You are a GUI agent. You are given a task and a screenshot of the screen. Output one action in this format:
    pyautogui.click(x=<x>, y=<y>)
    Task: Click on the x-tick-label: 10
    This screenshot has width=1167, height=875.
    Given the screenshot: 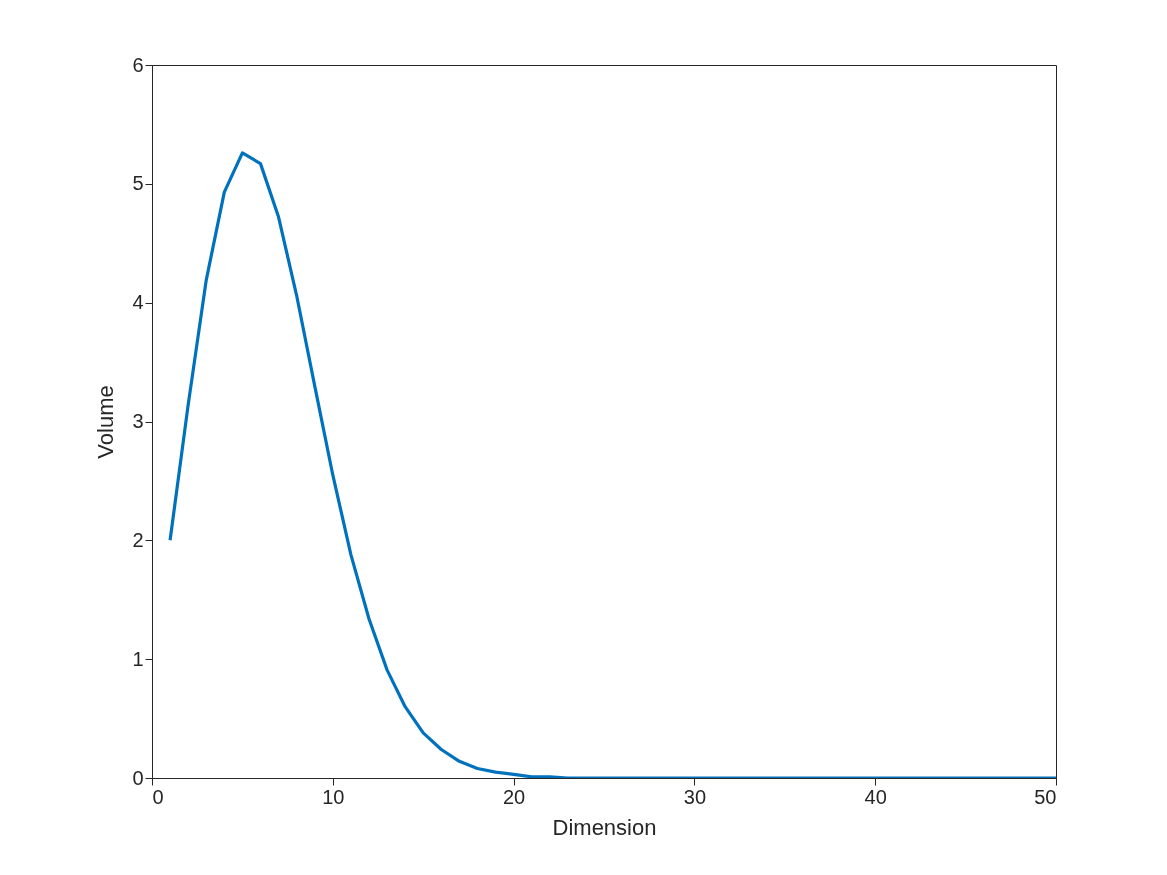 What is the action you would take?
    pyautogui.click(x=333, y=796)
    